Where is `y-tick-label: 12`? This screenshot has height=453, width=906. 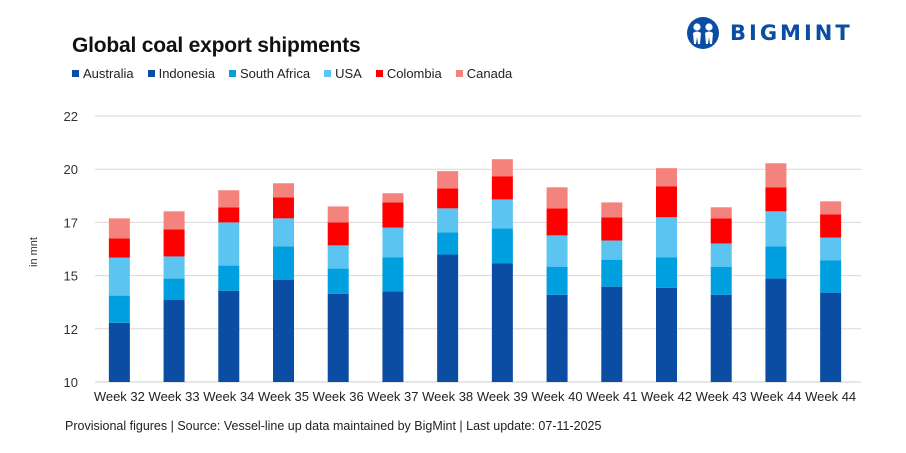 y-tick-label: 12 is located at coordinates (71, 329).